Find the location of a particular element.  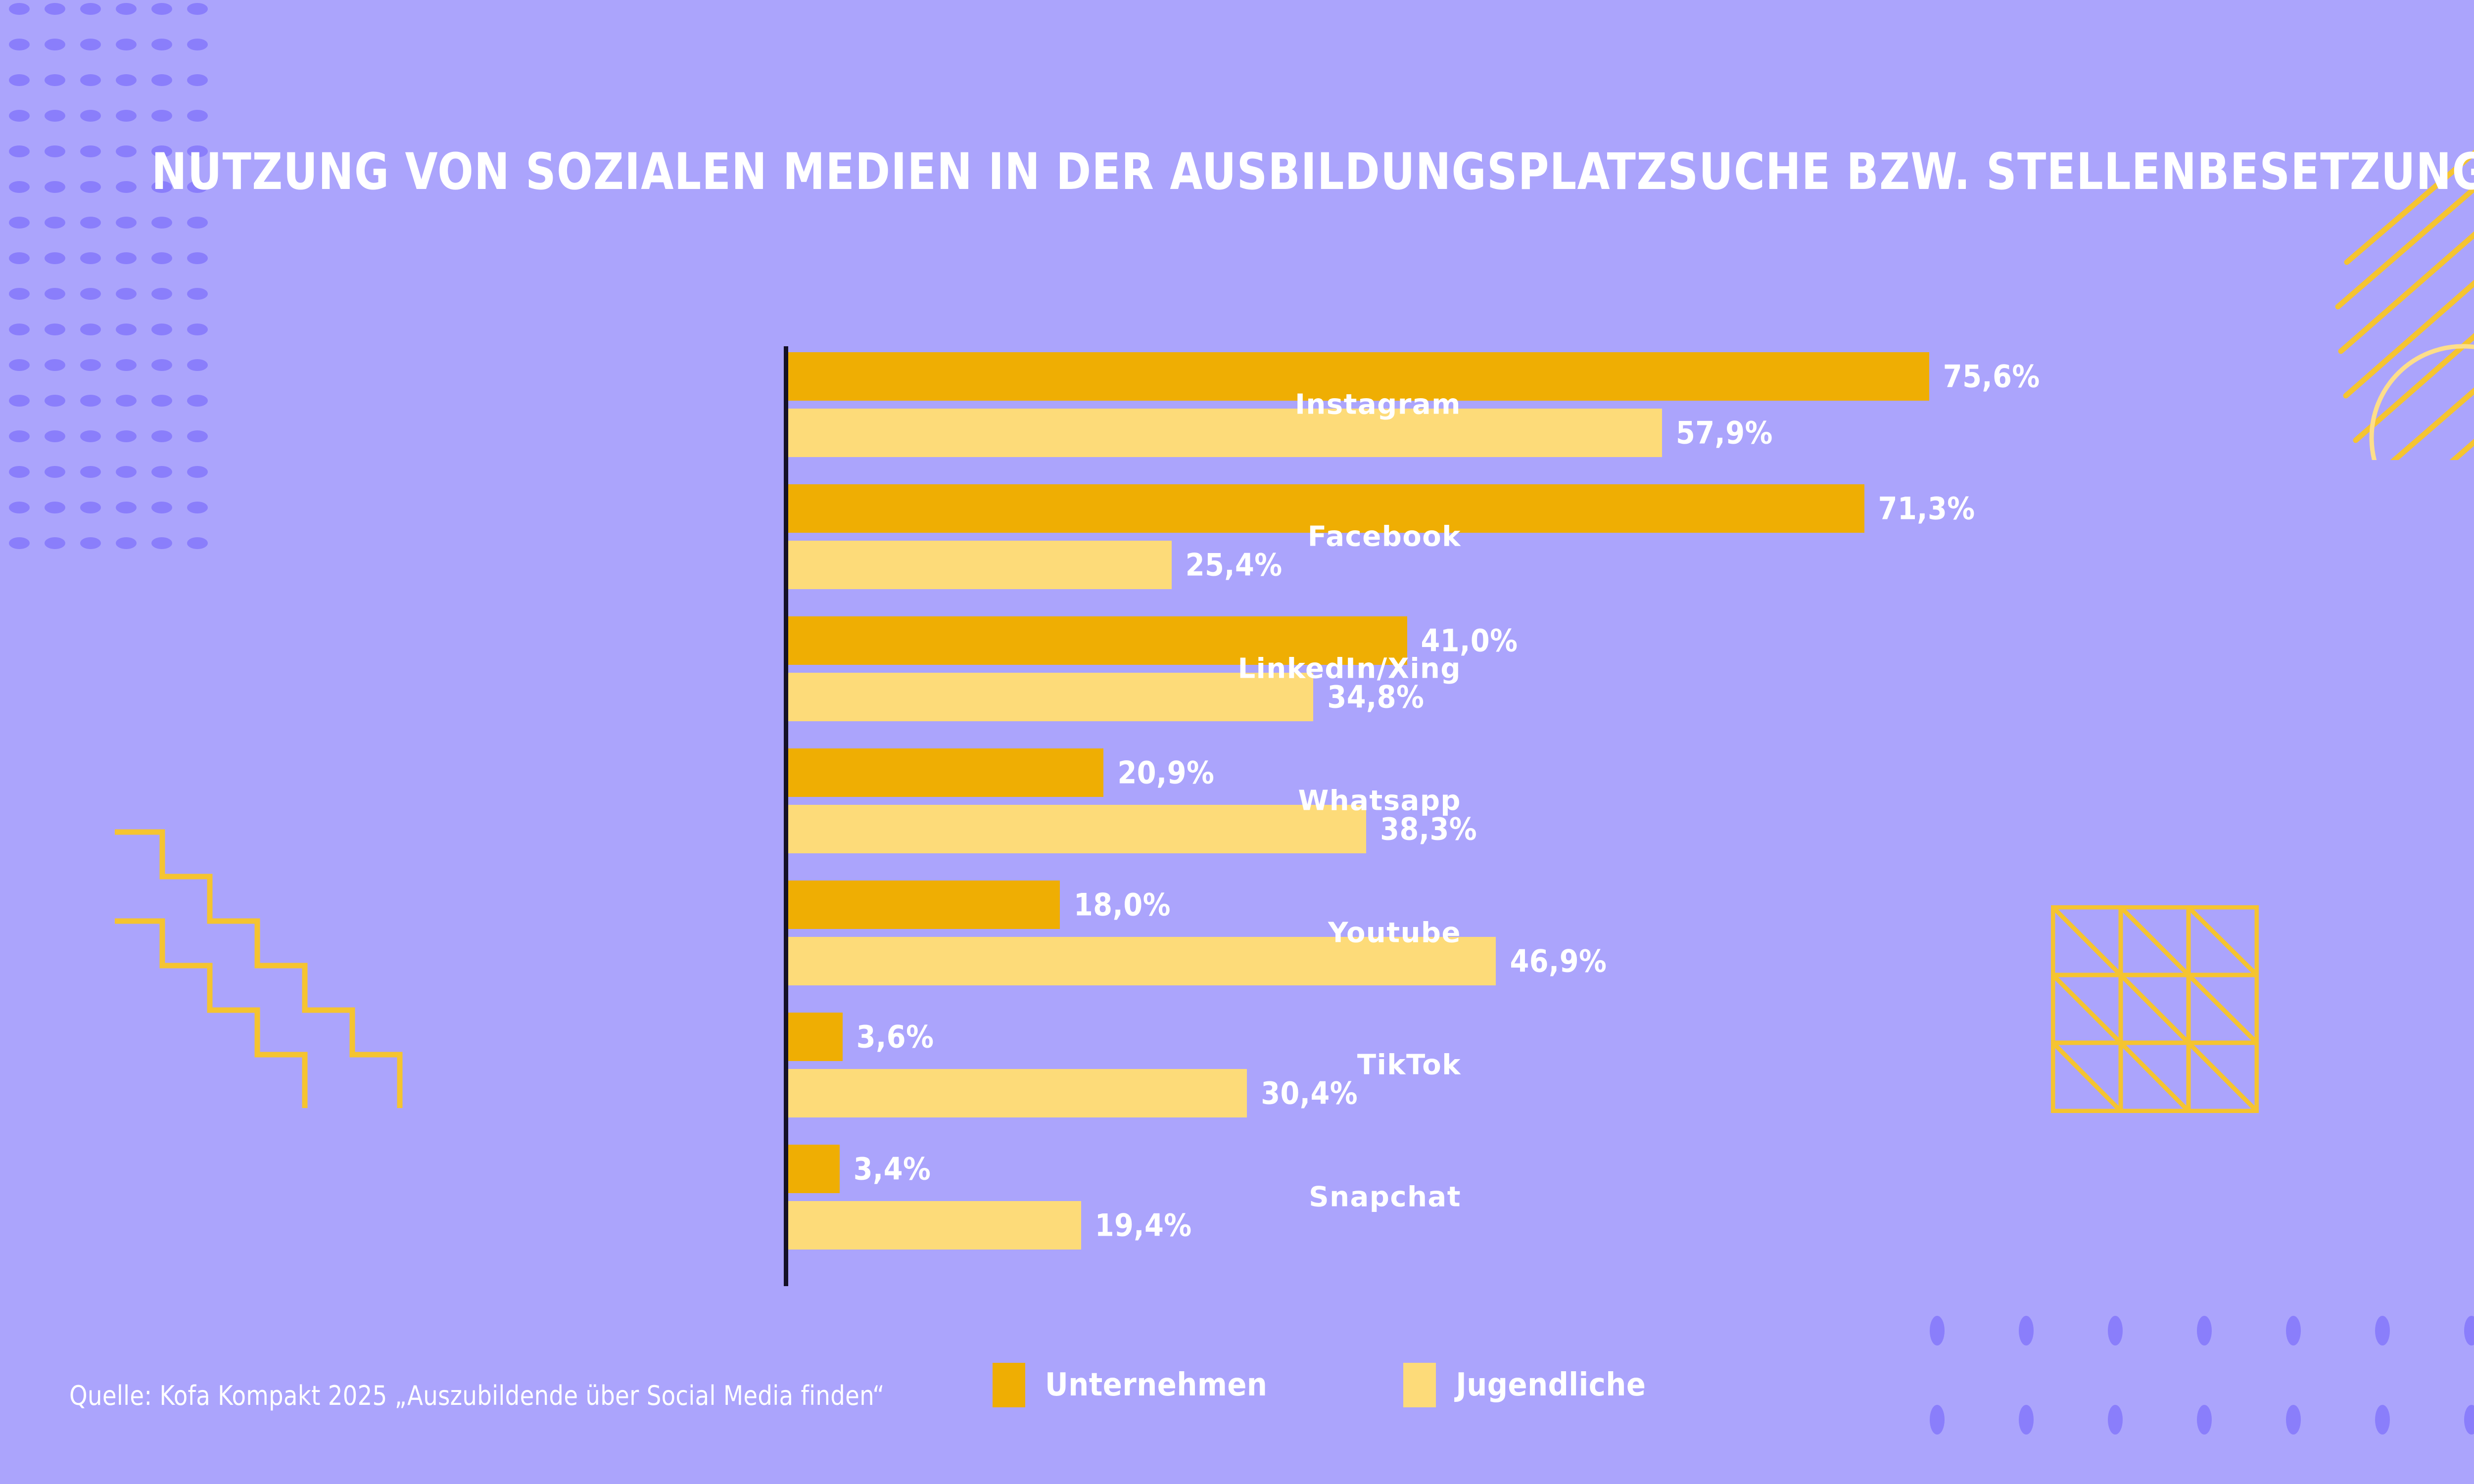

bar-jugendliche-instagram is located at coordinates (1225, 433).